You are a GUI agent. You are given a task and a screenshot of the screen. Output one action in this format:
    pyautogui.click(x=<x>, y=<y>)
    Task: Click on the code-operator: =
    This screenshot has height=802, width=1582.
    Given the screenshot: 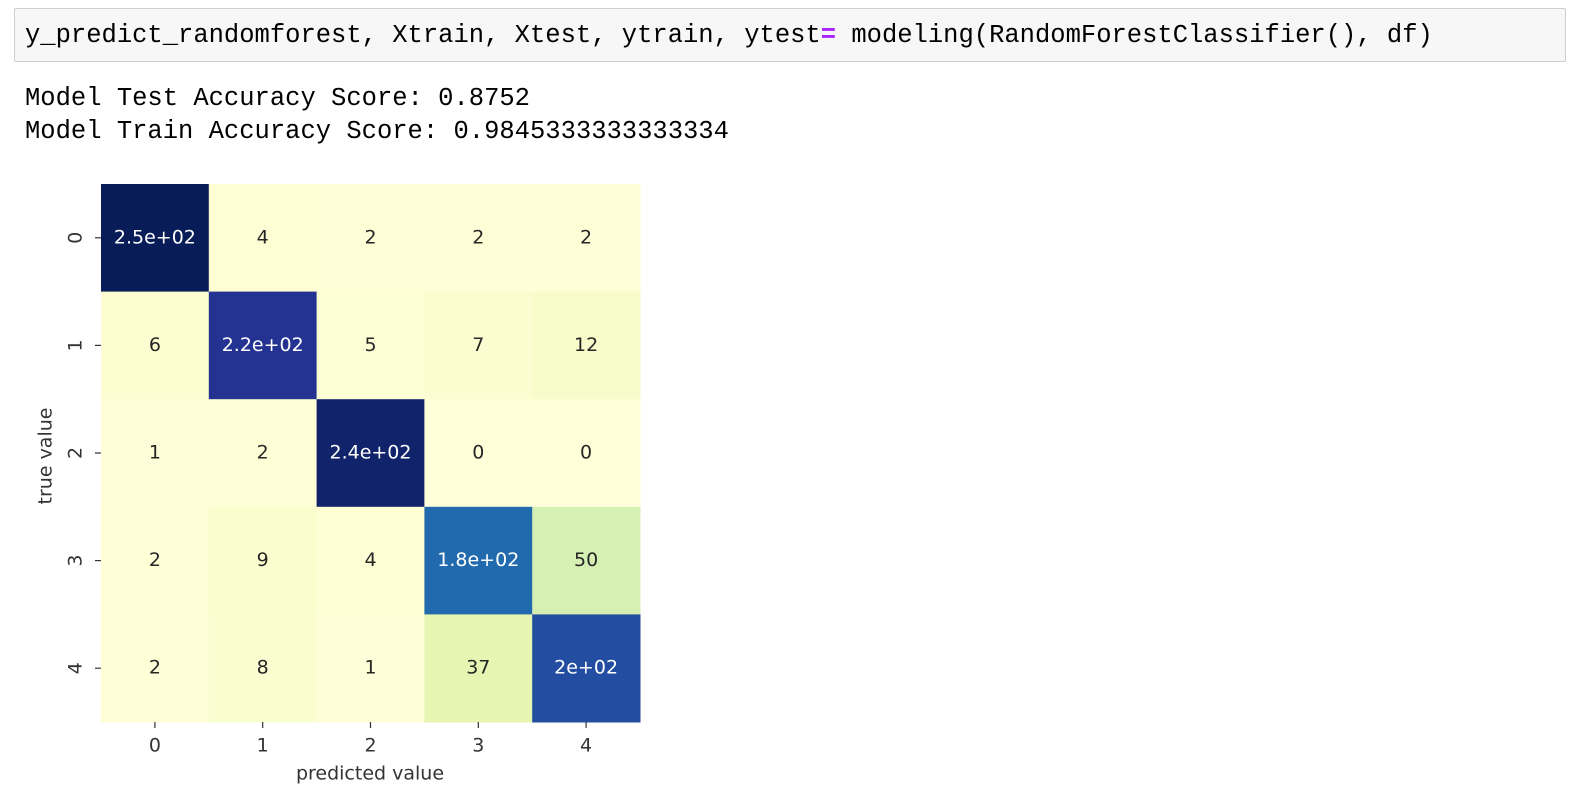 What is the action you would take?
    pyautogui.click(x=828, y=35)
    